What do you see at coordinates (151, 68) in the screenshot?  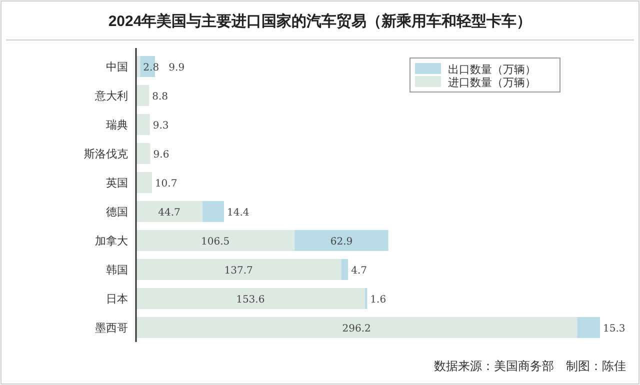 I see `data-label: 2.8` at bounding box center [151, 68].